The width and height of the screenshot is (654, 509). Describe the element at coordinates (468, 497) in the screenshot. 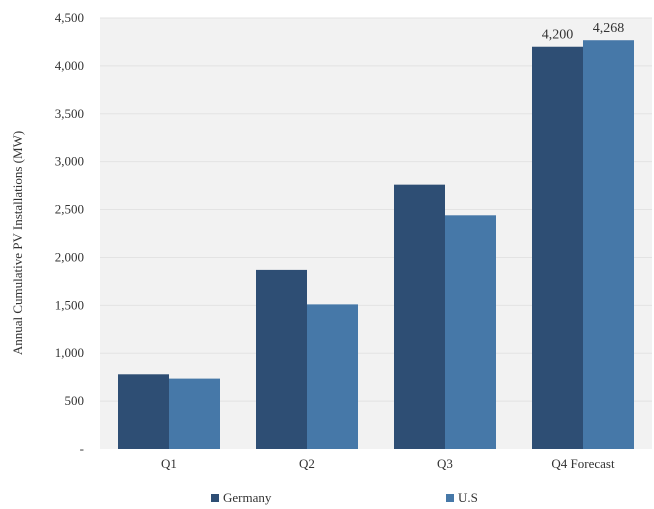

I see `legend-label: U.S` at that location.